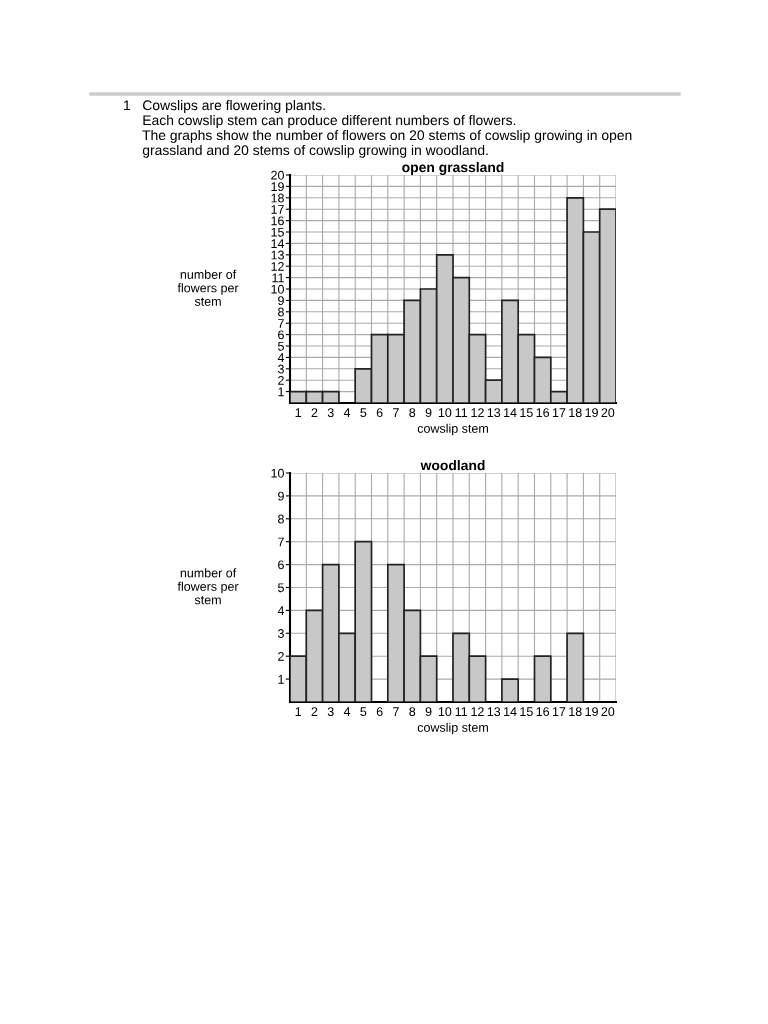  Describe the element at coordinates (277, 232) in the screenshot. I see `y-tick-label: 15` at that location.